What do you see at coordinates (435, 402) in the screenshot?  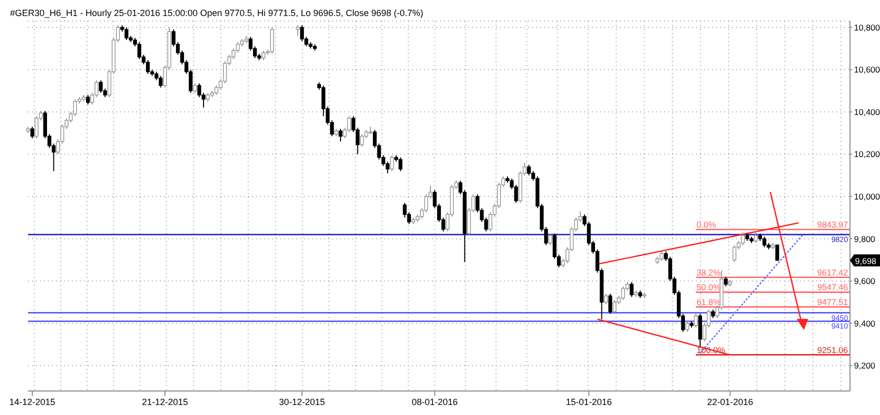 I see `x-tick-label: 08-01-2016` at bounding box center [435, 402].